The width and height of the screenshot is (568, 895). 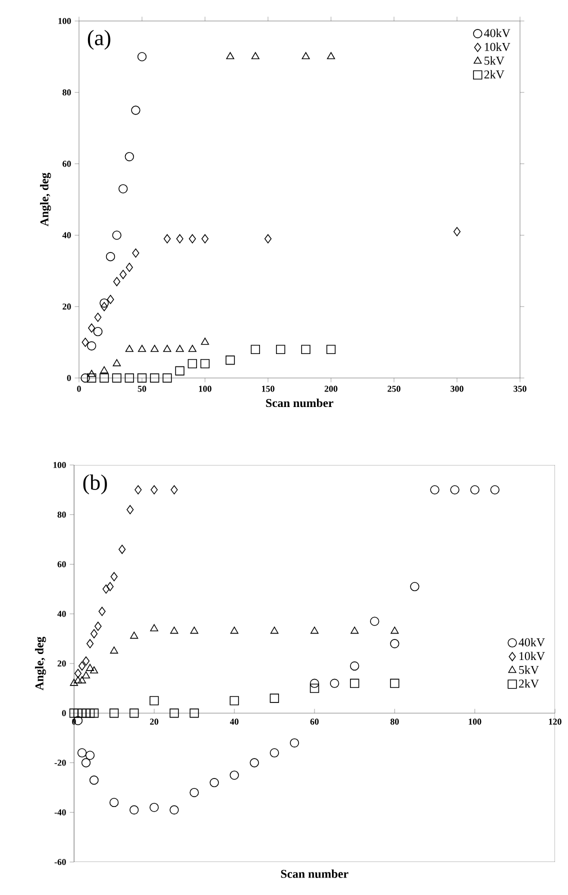 What do you see at coordinates (268, 389) in the screenshot?
I see `x-tick-label: 150` at bounding box center [268, 389].